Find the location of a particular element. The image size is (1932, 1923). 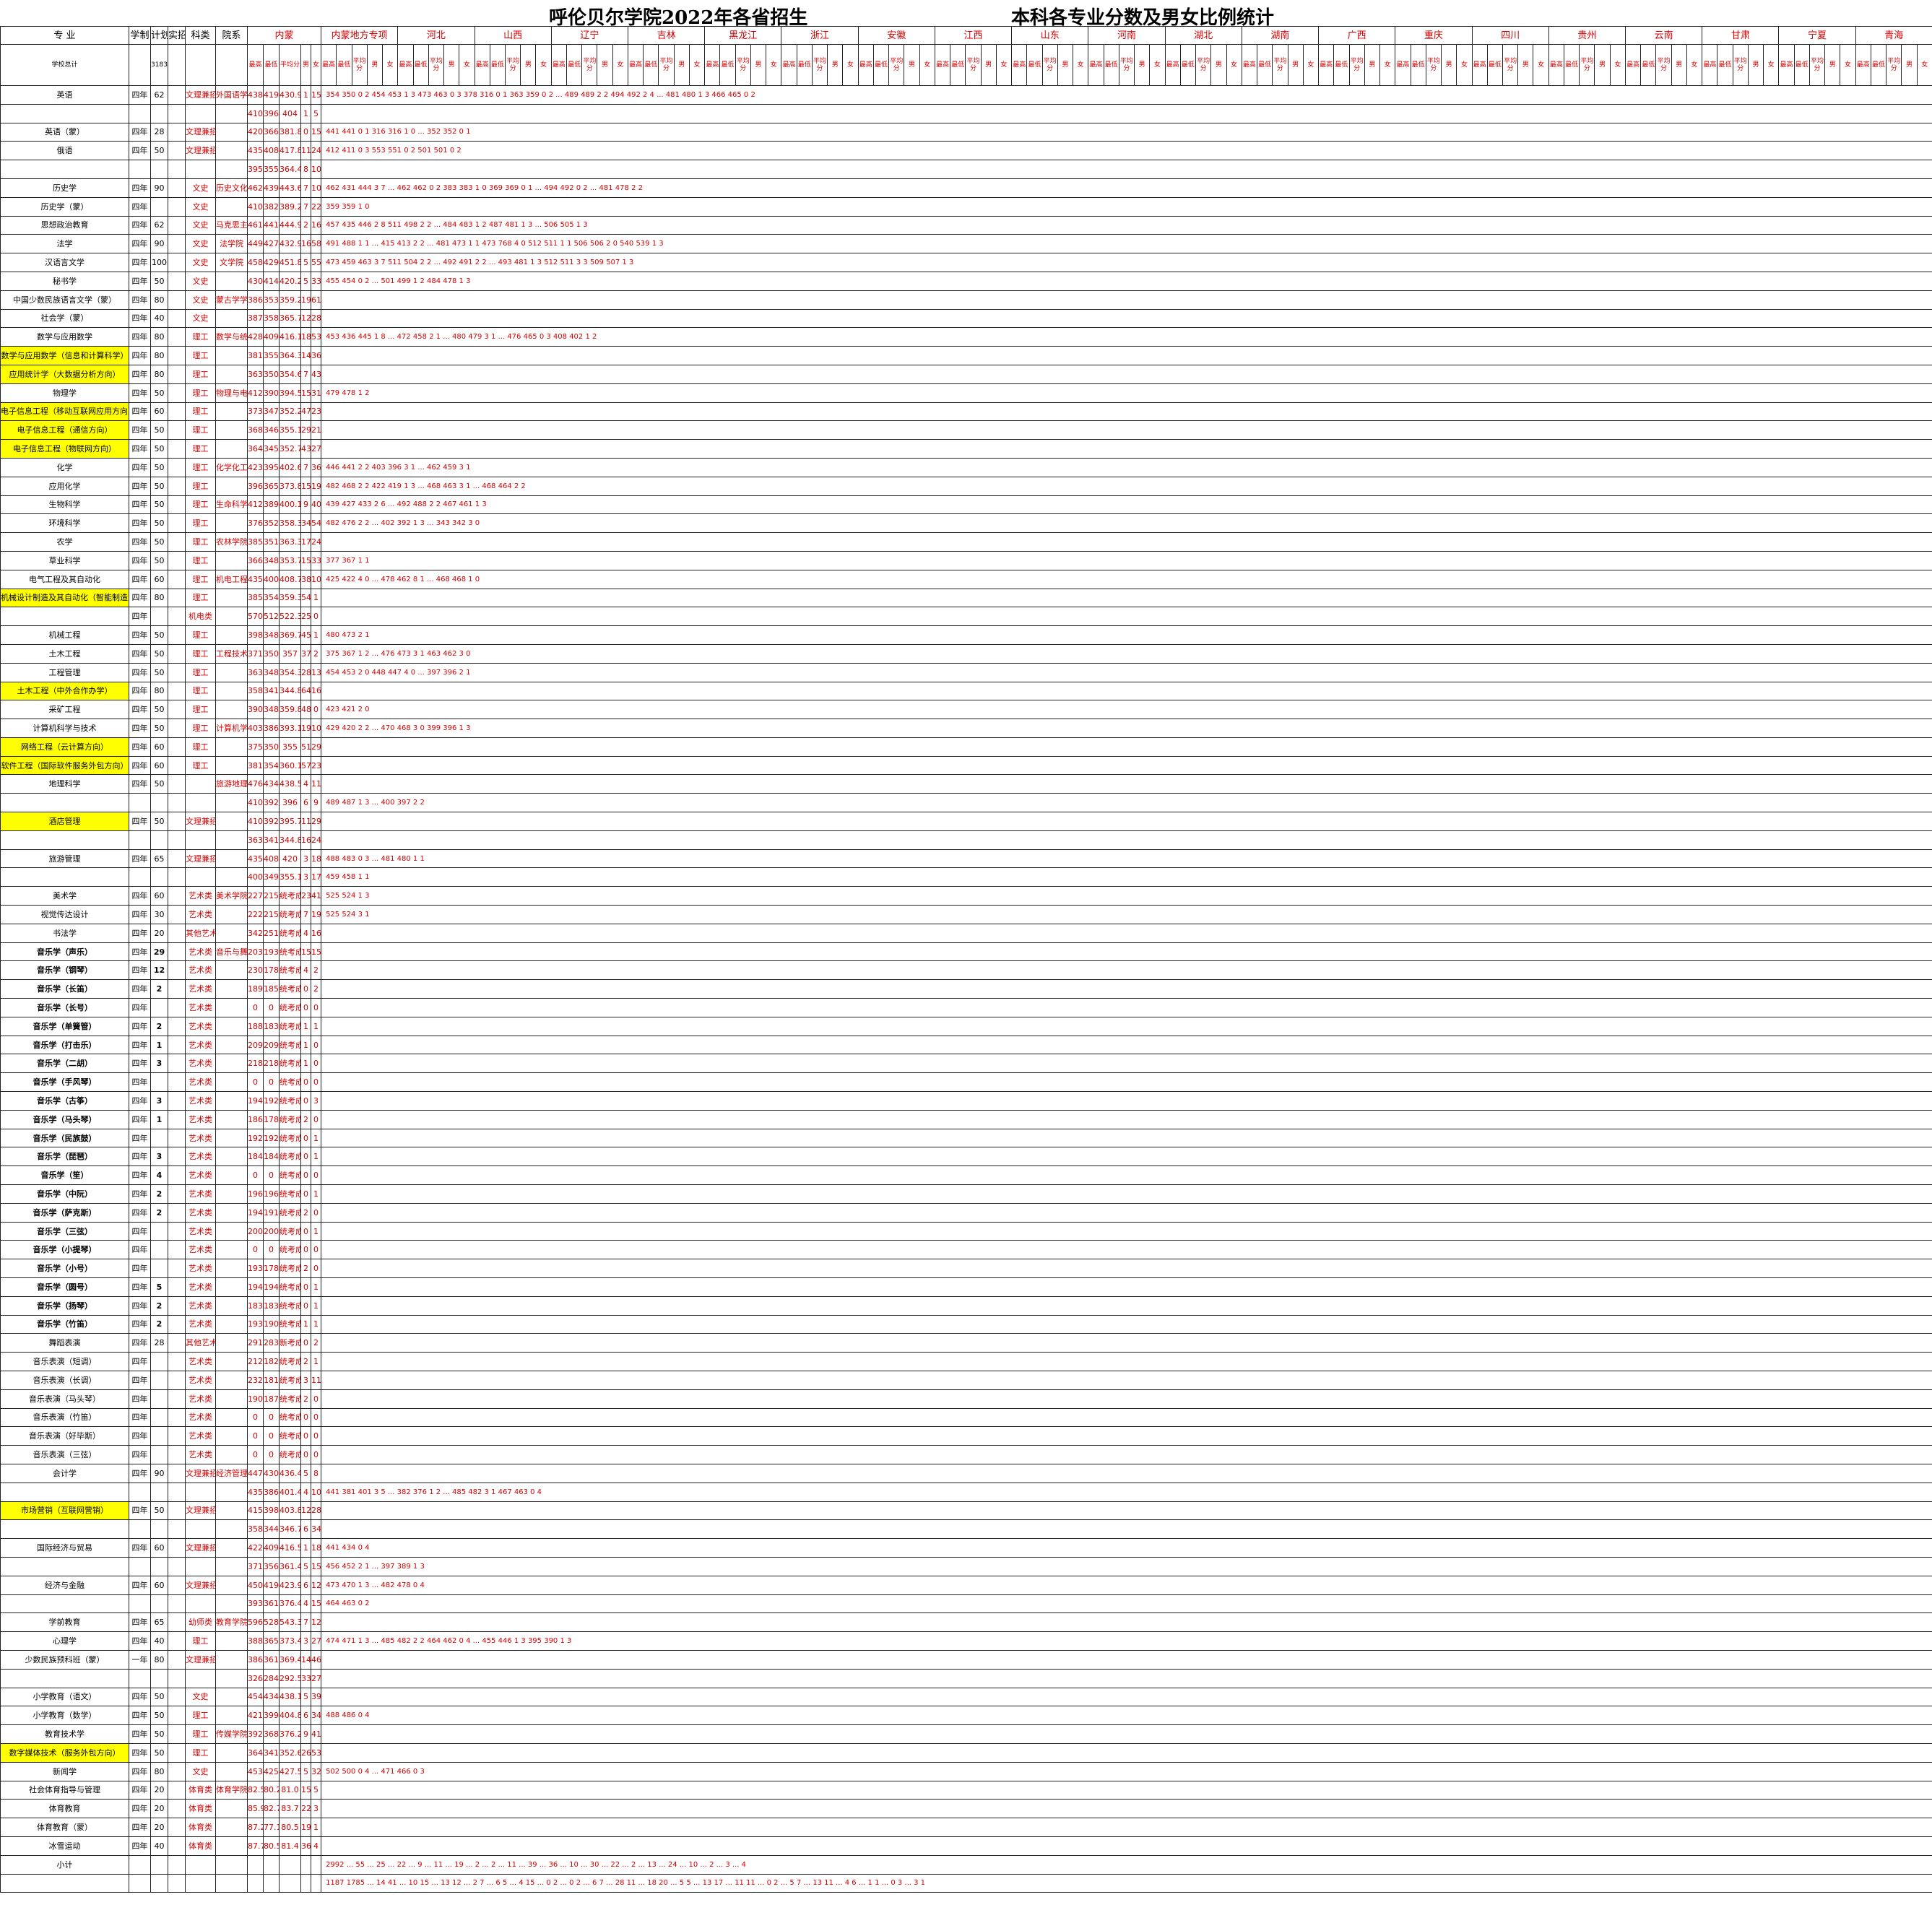

nm-score-cell: 438.5 is located at coordinates (290, 784).